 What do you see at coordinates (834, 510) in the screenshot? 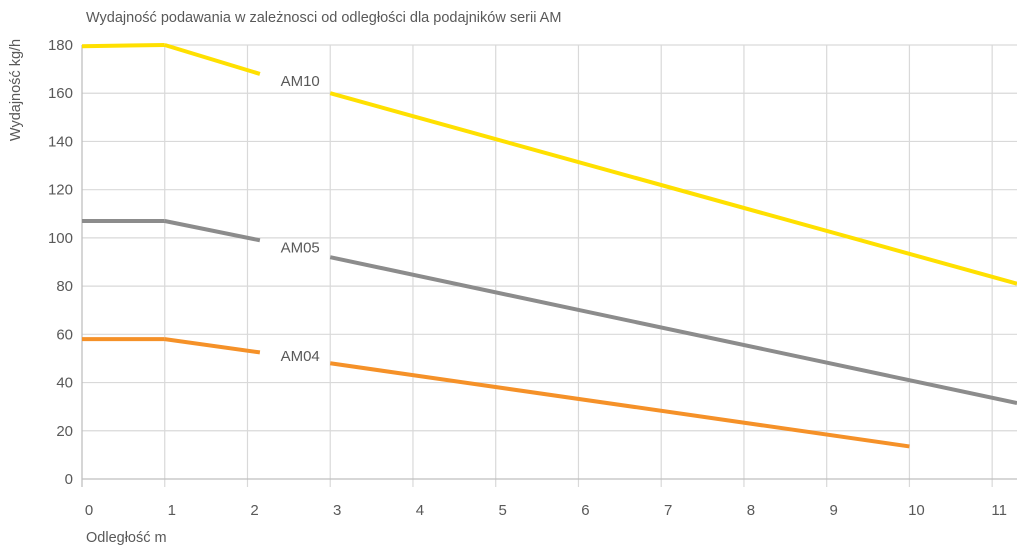
I see `x-tick-label: 9` at bounding box center [834, 510].